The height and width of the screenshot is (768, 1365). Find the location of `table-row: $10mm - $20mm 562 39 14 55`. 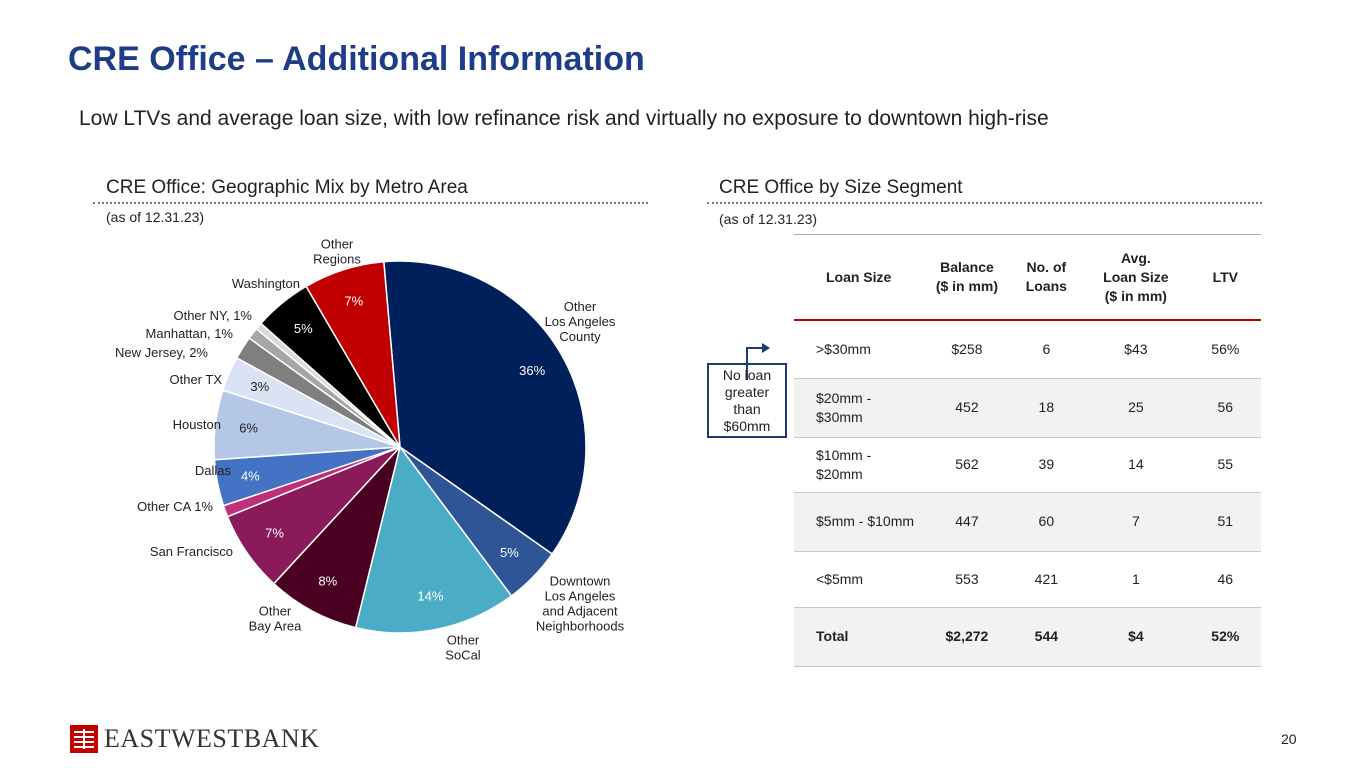

table-row: $10mm - $20mm 562 39 14 55 is located at coordinates (1027, 465).